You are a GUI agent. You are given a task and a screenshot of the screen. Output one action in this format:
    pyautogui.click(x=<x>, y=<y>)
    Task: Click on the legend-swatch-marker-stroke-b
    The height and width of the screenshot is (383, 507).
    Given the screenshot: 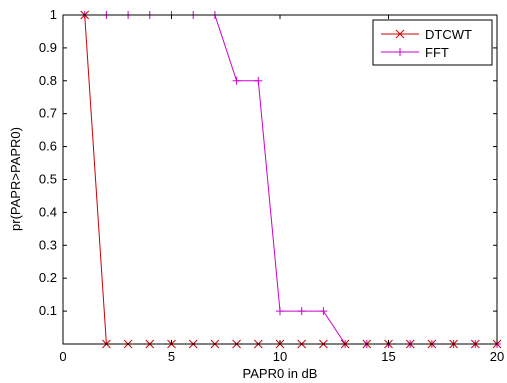 What is the action you would take?
    pyautogui.click(x=400, y=34)
    